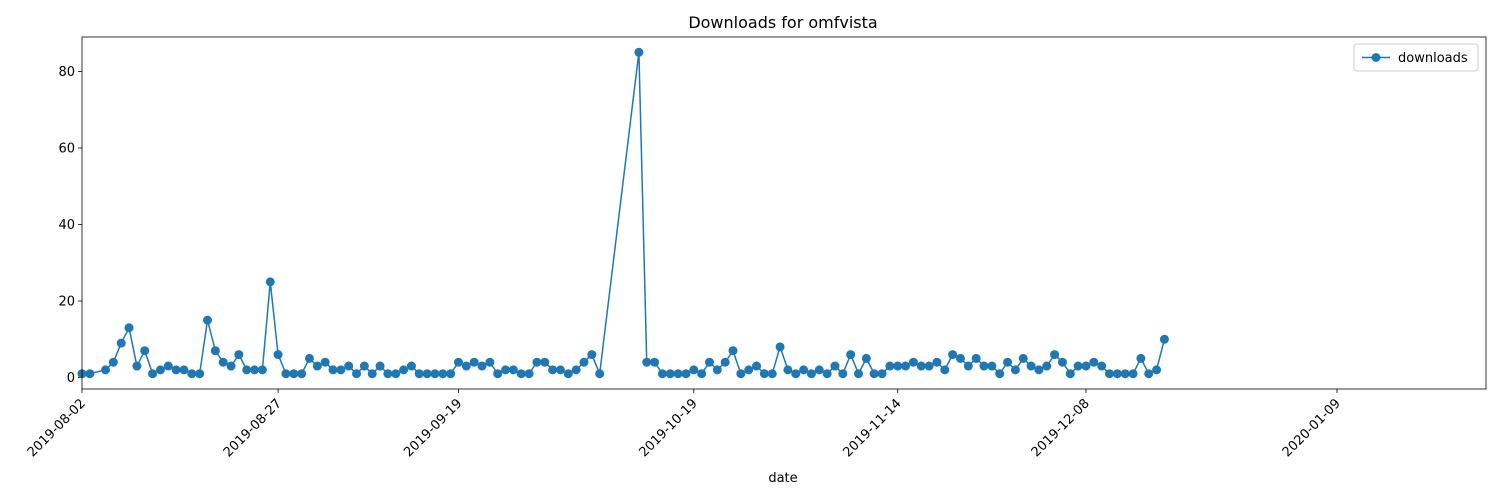 Image resolution: width=1500 pixels, height=500 pixels. What do you see at coordinates (66, 148) in the screenshot?
I see `y-tick-label: 60` at bounding box center [66, 148].